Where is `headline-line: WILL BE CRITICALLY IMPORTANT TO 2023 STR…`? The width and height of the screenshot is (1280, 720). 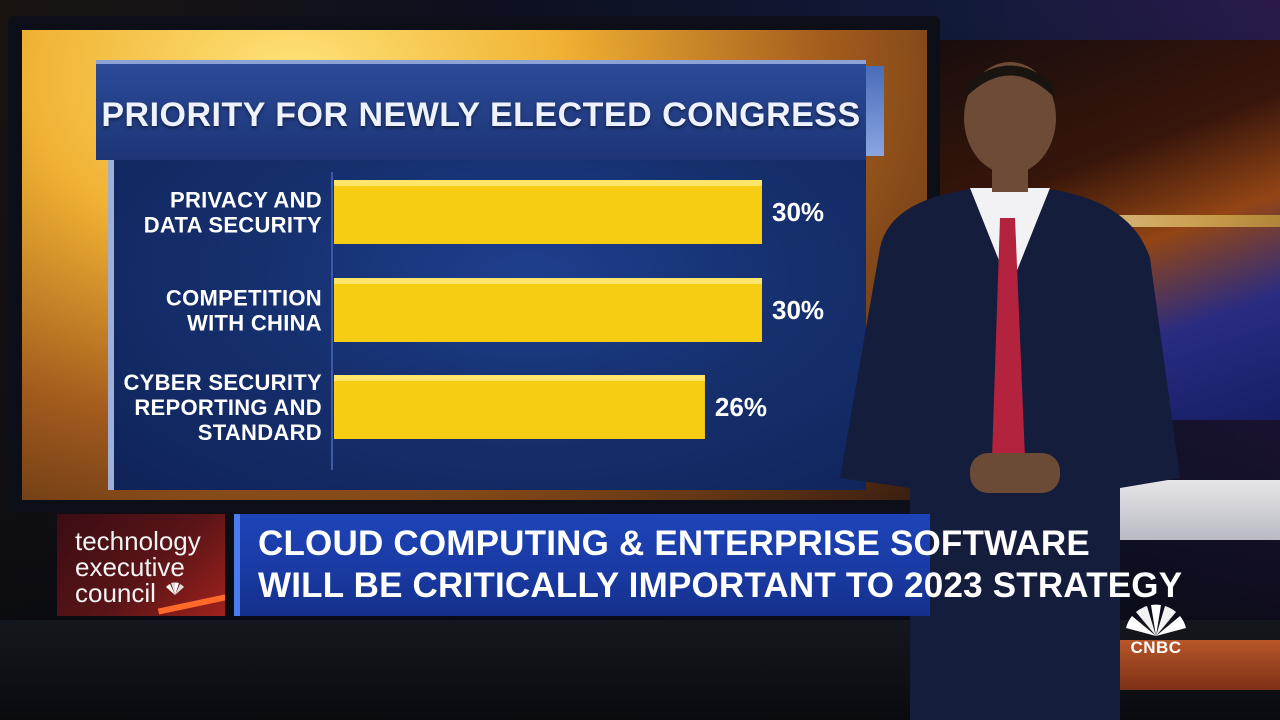
headline-line: WILL BE CRITICALLY IMPORTANT TO 2023 STR… is located at coordinates (720, 585).